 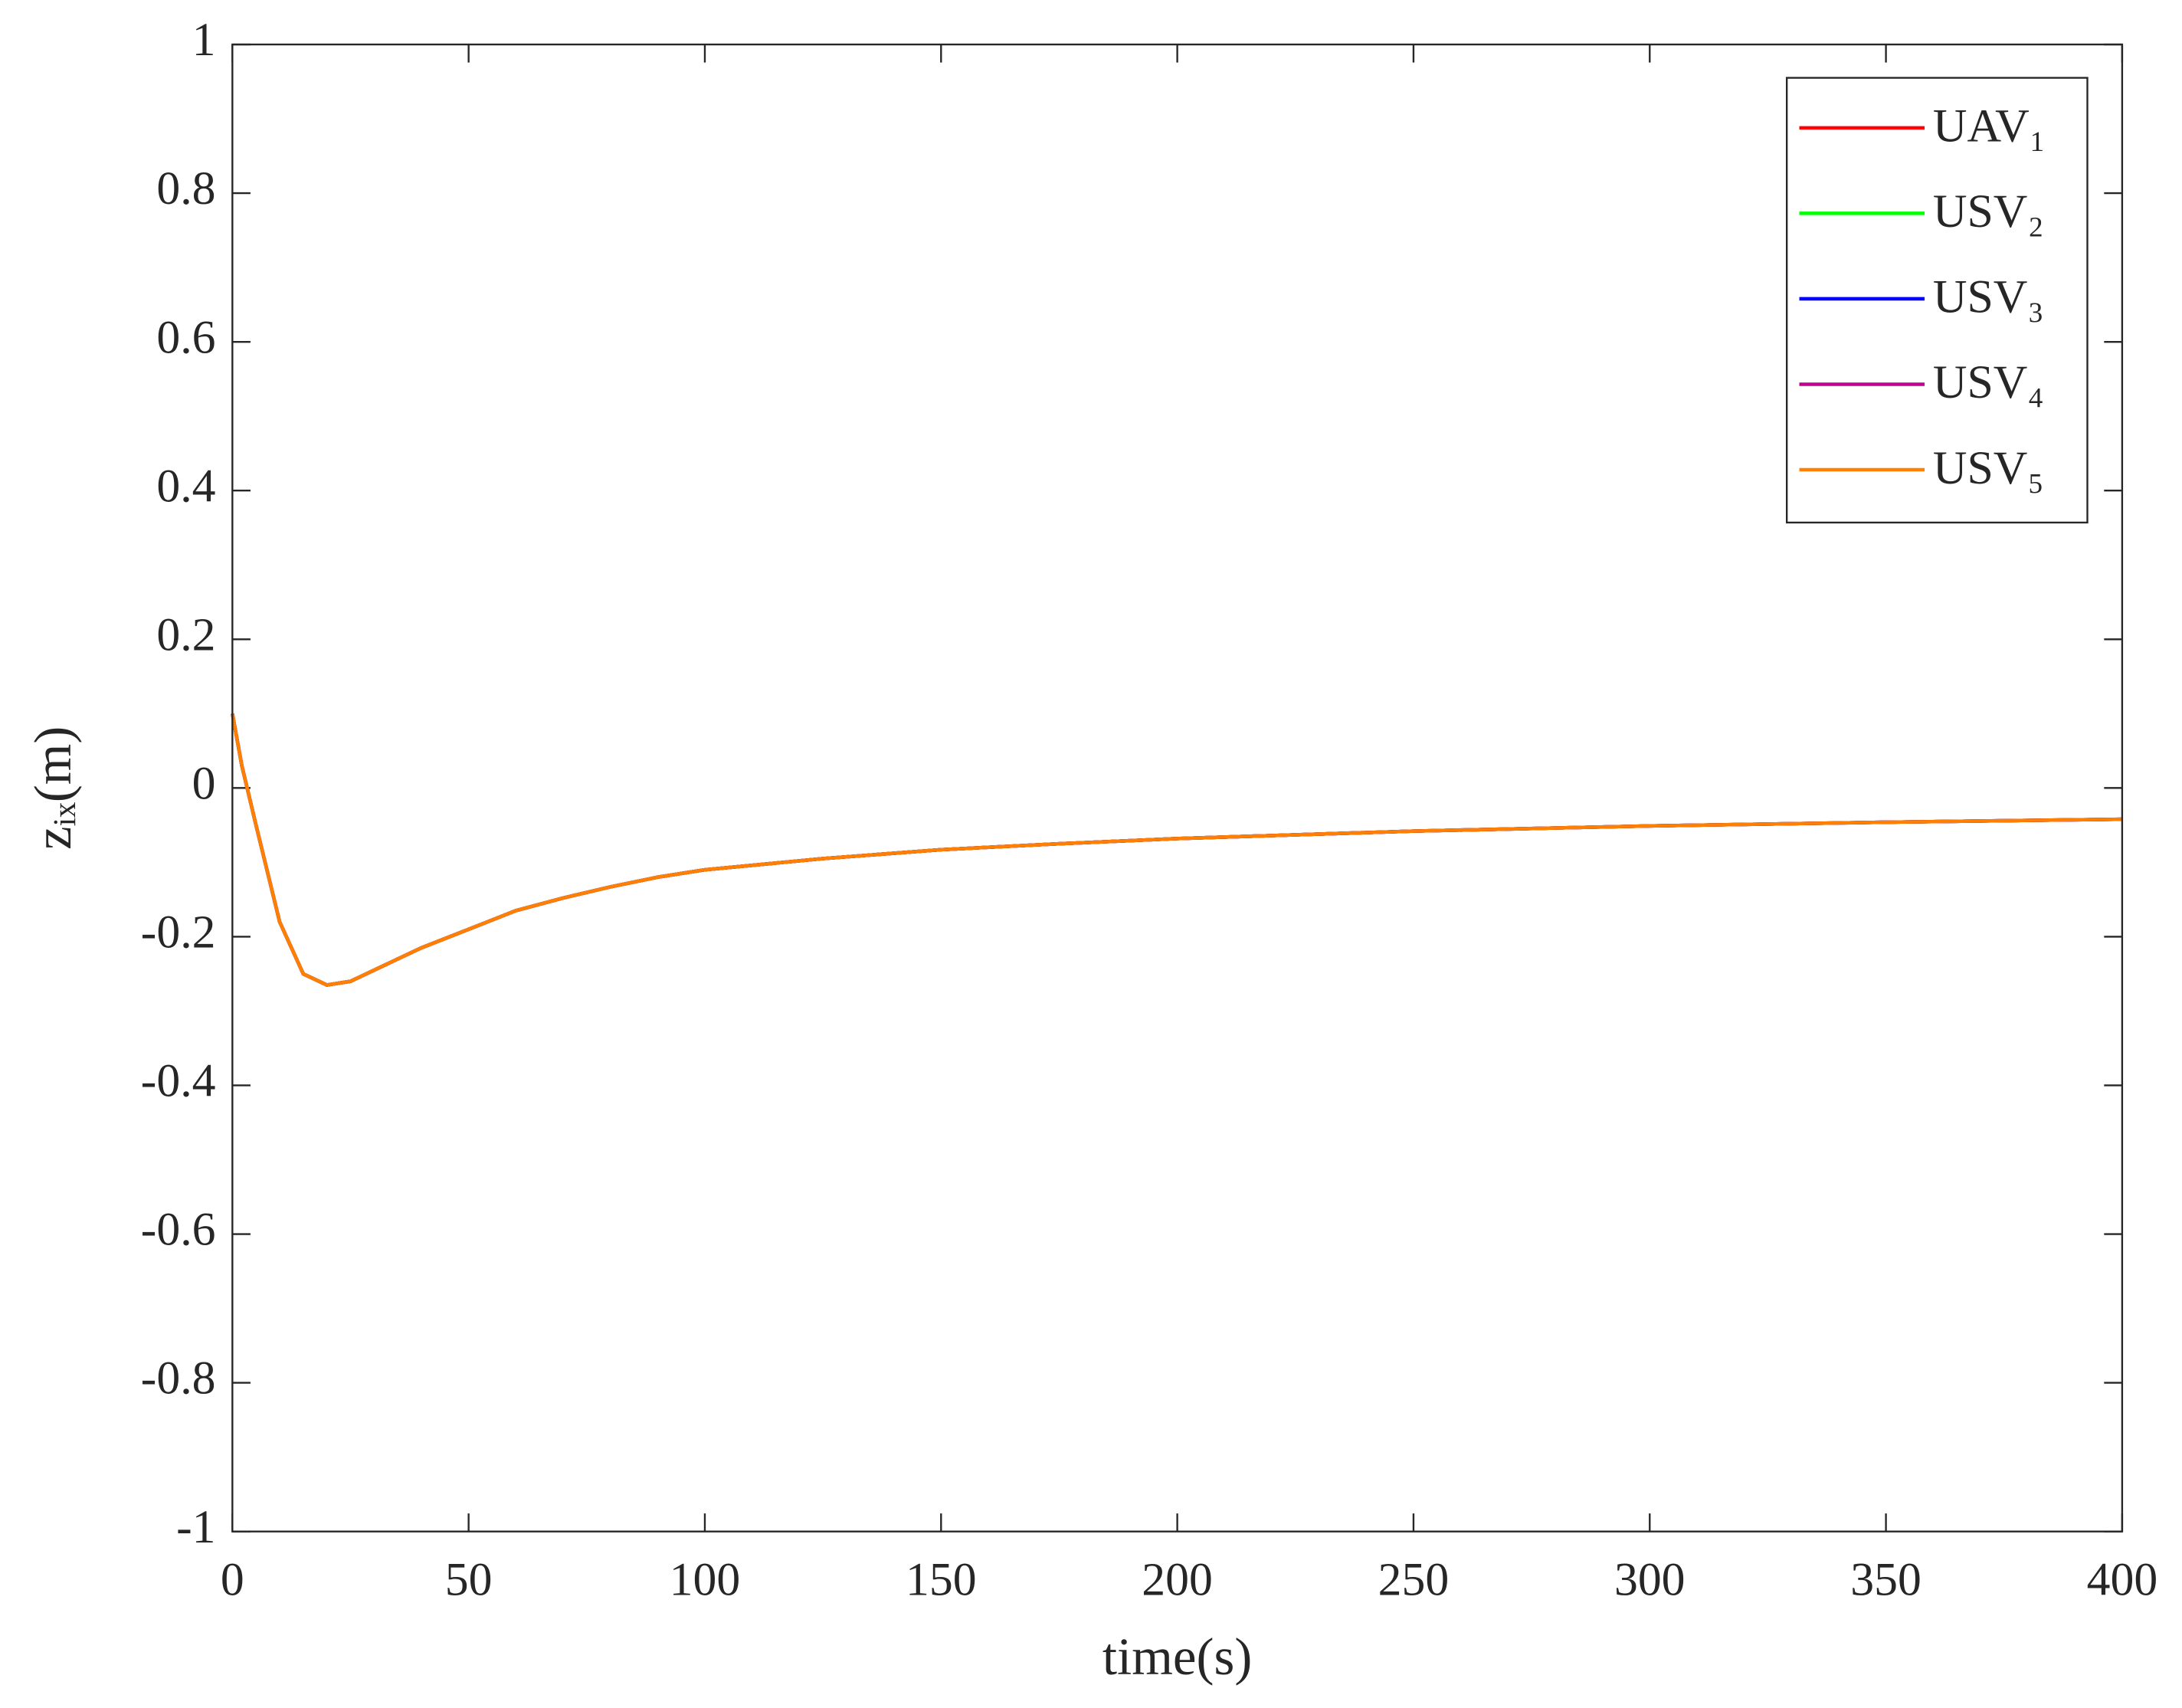 What do you see at coordinates (185, 337) in the screenshot?
I see `y-tick-label: 0.6` at bounding box center [185, 337].